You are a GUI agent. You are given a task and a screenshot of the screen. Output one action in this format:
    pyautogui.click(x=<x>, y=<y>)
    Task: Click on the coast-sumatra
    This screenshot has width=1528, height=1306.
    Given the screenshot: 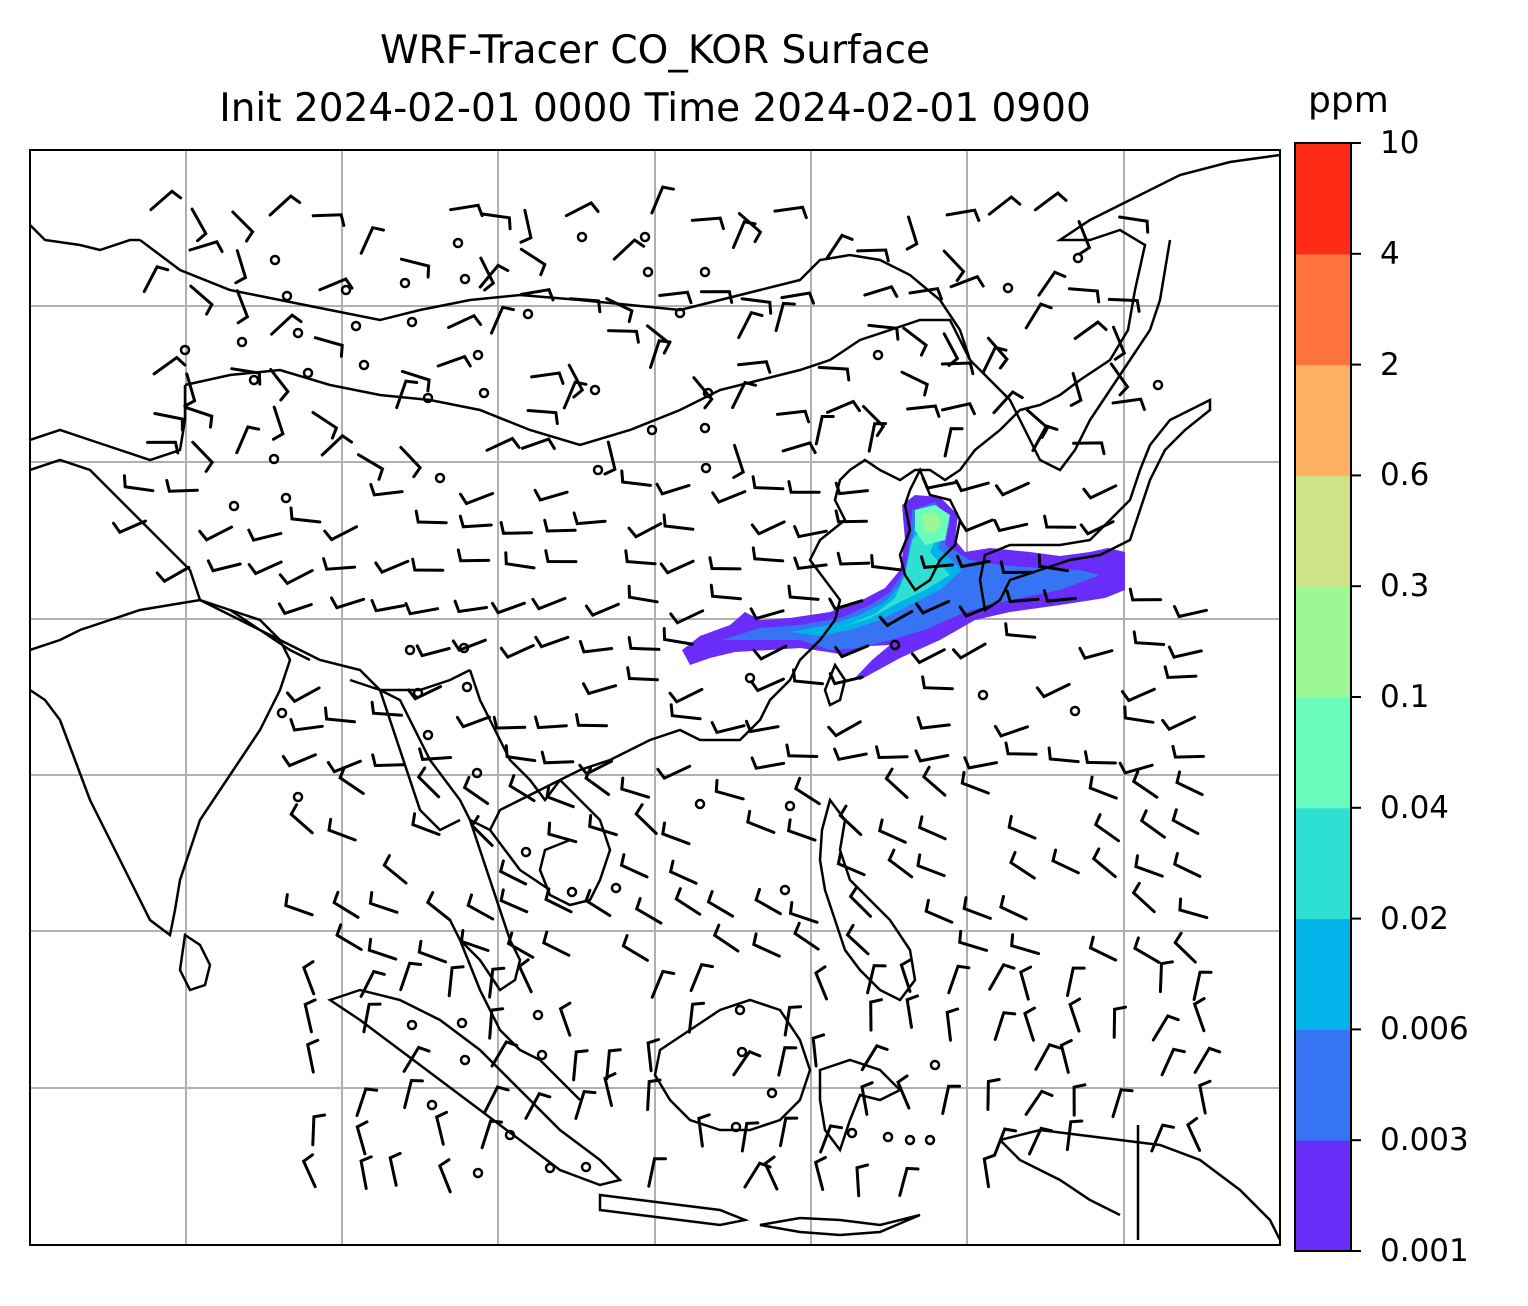 What is the action you would take?
    pyautogui.click(x=475, y=1087)
    